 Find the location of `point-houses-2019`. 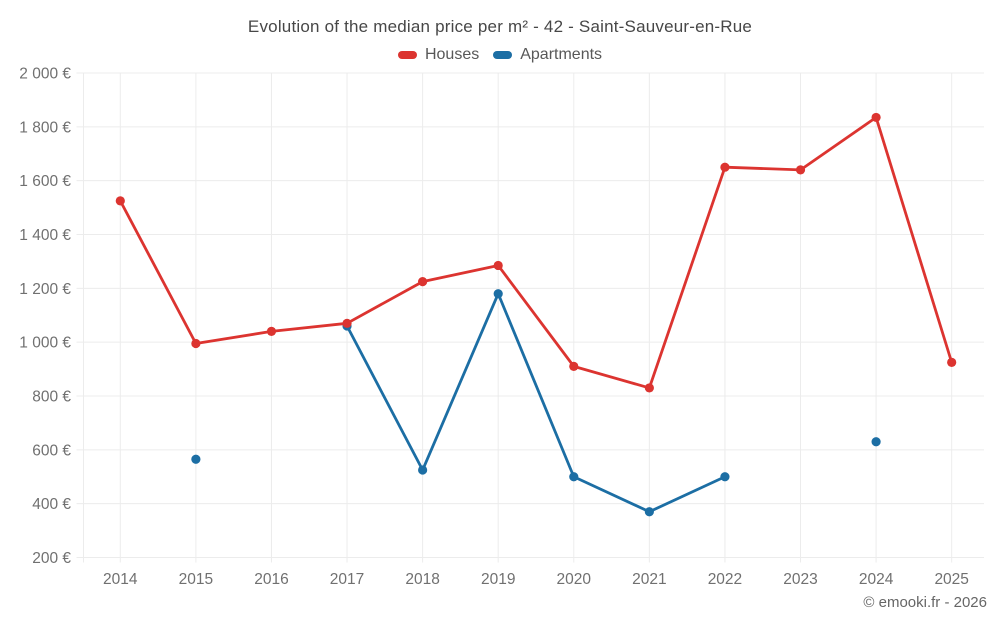

point-houses-2019 is located at coordinates (498, 265).